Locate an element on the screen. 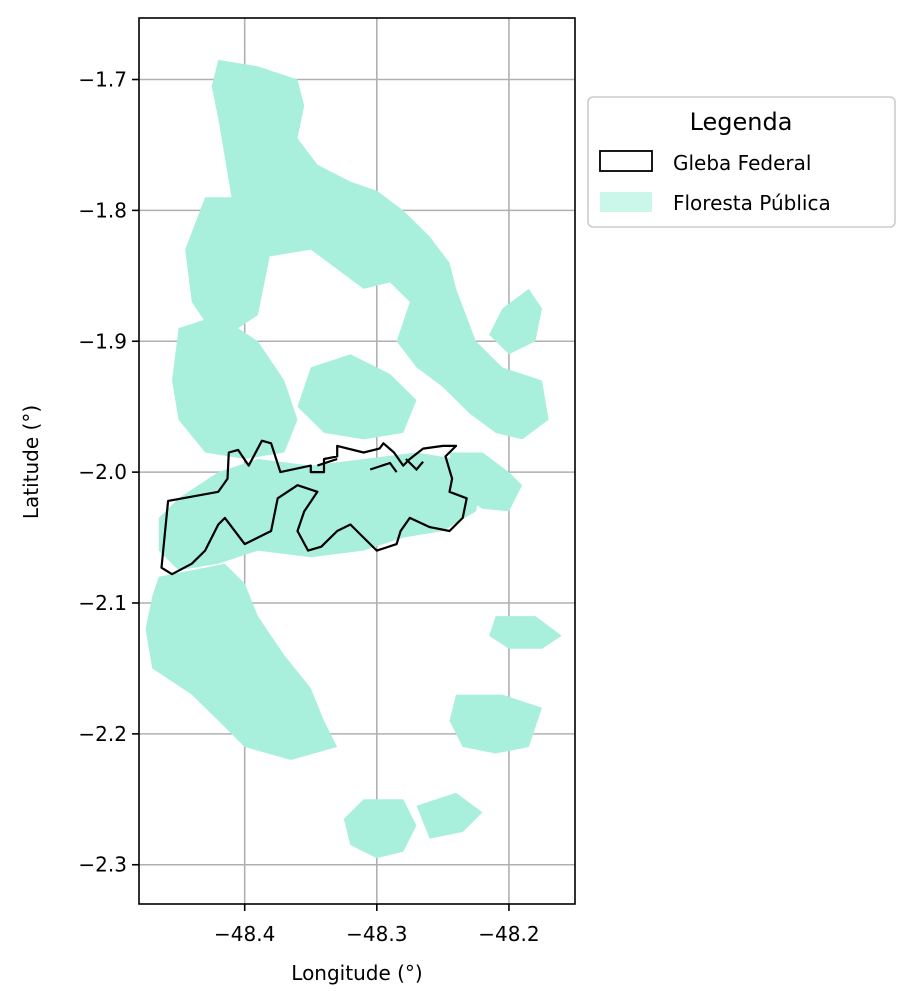 This screenshot has width=913, height=1006. y-tick-label: −1.7 is located at coordinates (102, 80).